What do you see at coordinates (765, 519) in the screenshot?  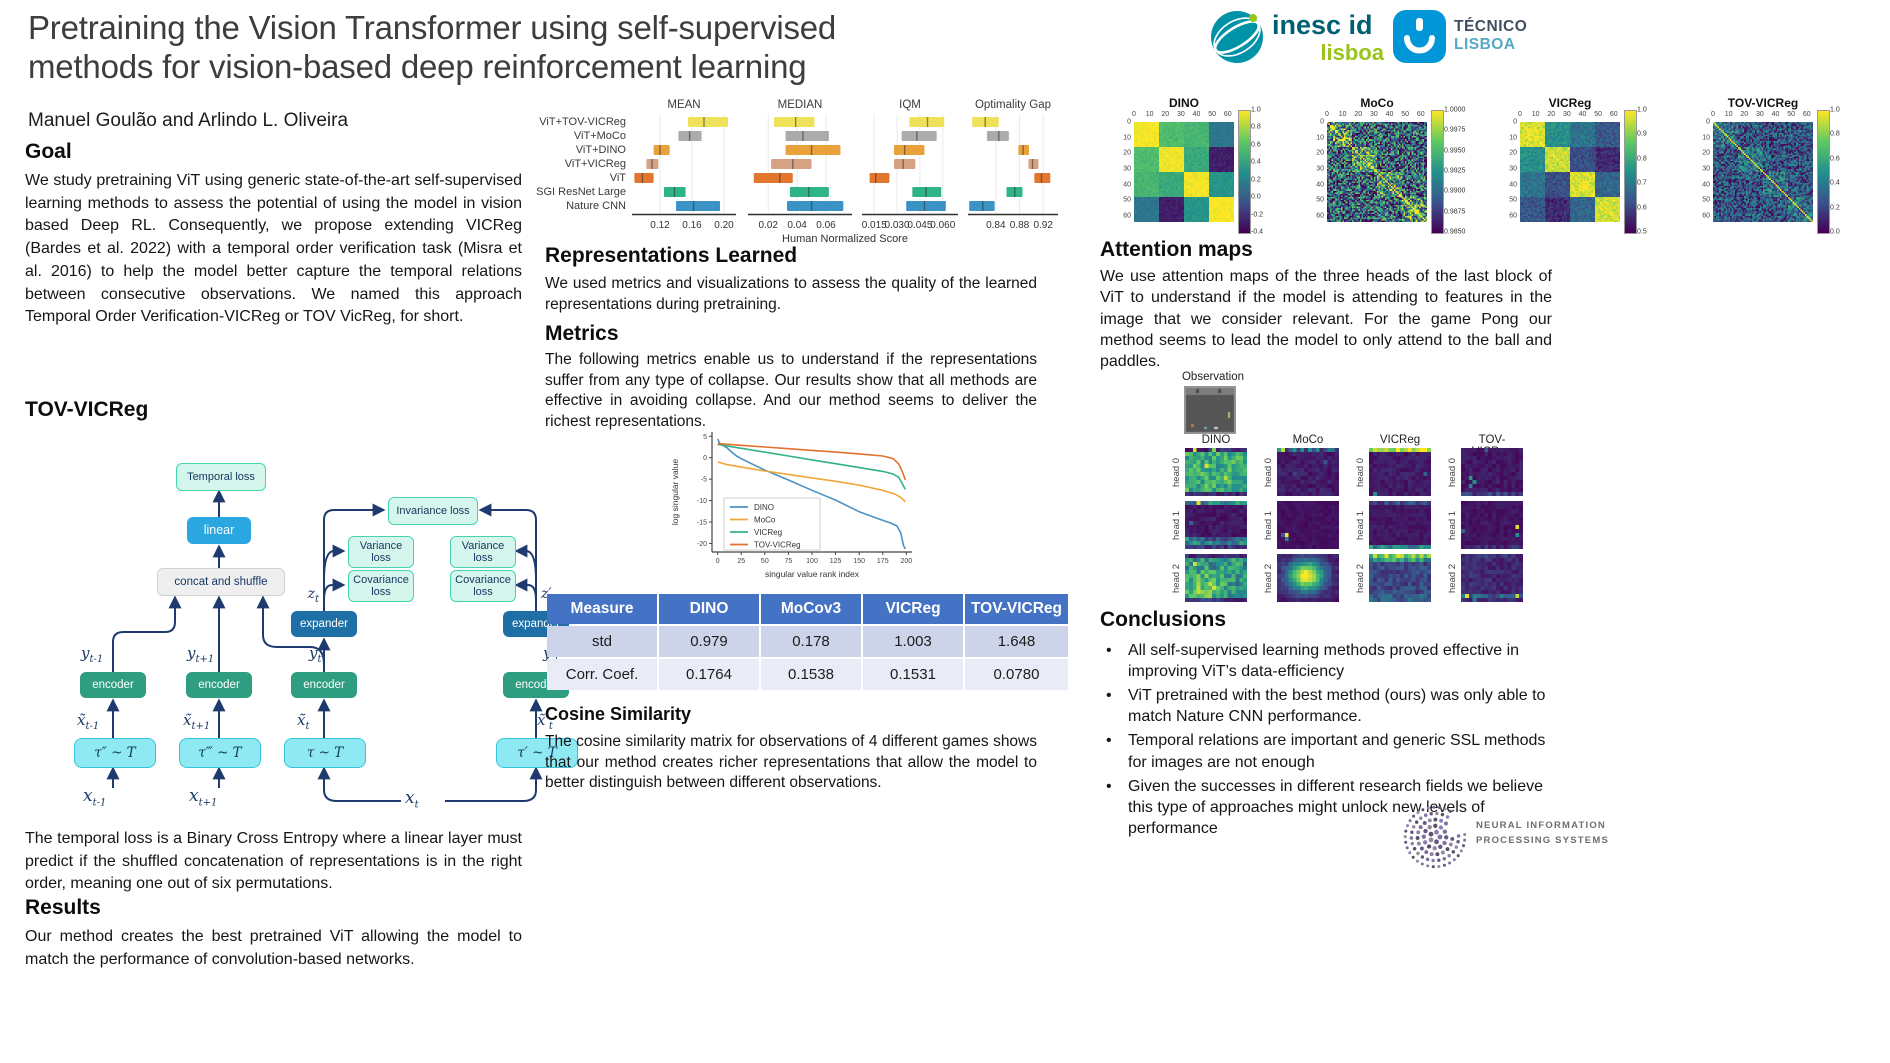 I see `svg-text: MoCo` at bounding box center [765, 519].